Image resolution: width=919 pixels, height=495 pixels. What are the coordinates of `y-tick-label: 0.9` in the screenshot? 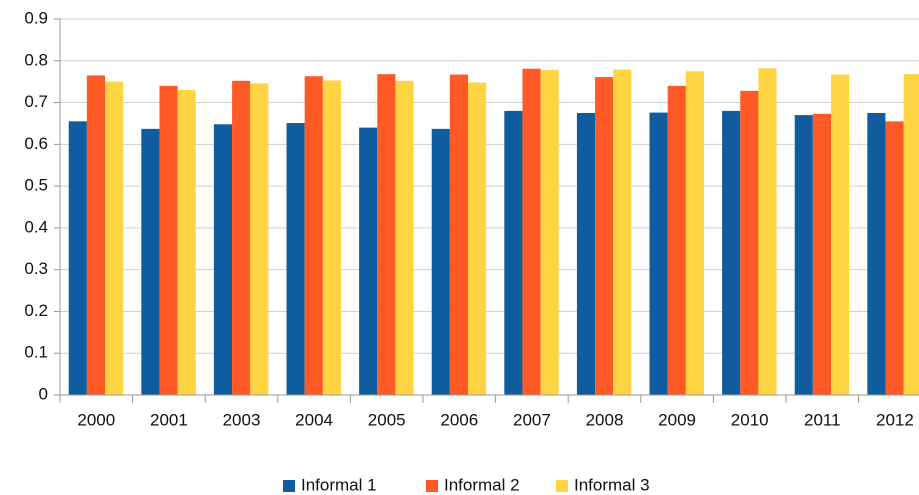 It's located at (36, 17).